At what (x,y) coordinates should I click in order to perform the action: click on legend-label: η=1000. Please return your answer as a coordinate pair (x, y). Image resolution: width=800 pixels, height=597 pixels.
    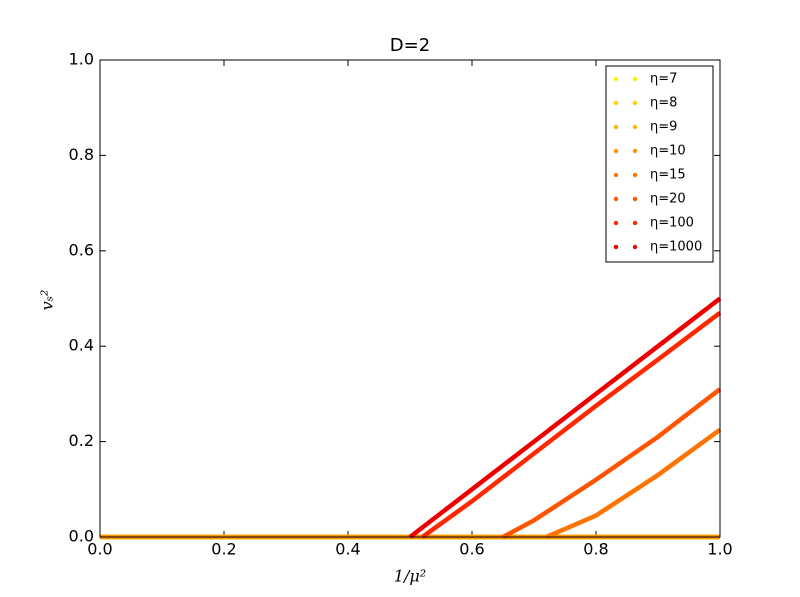
    Looking at the image, I should click on (676, 247).